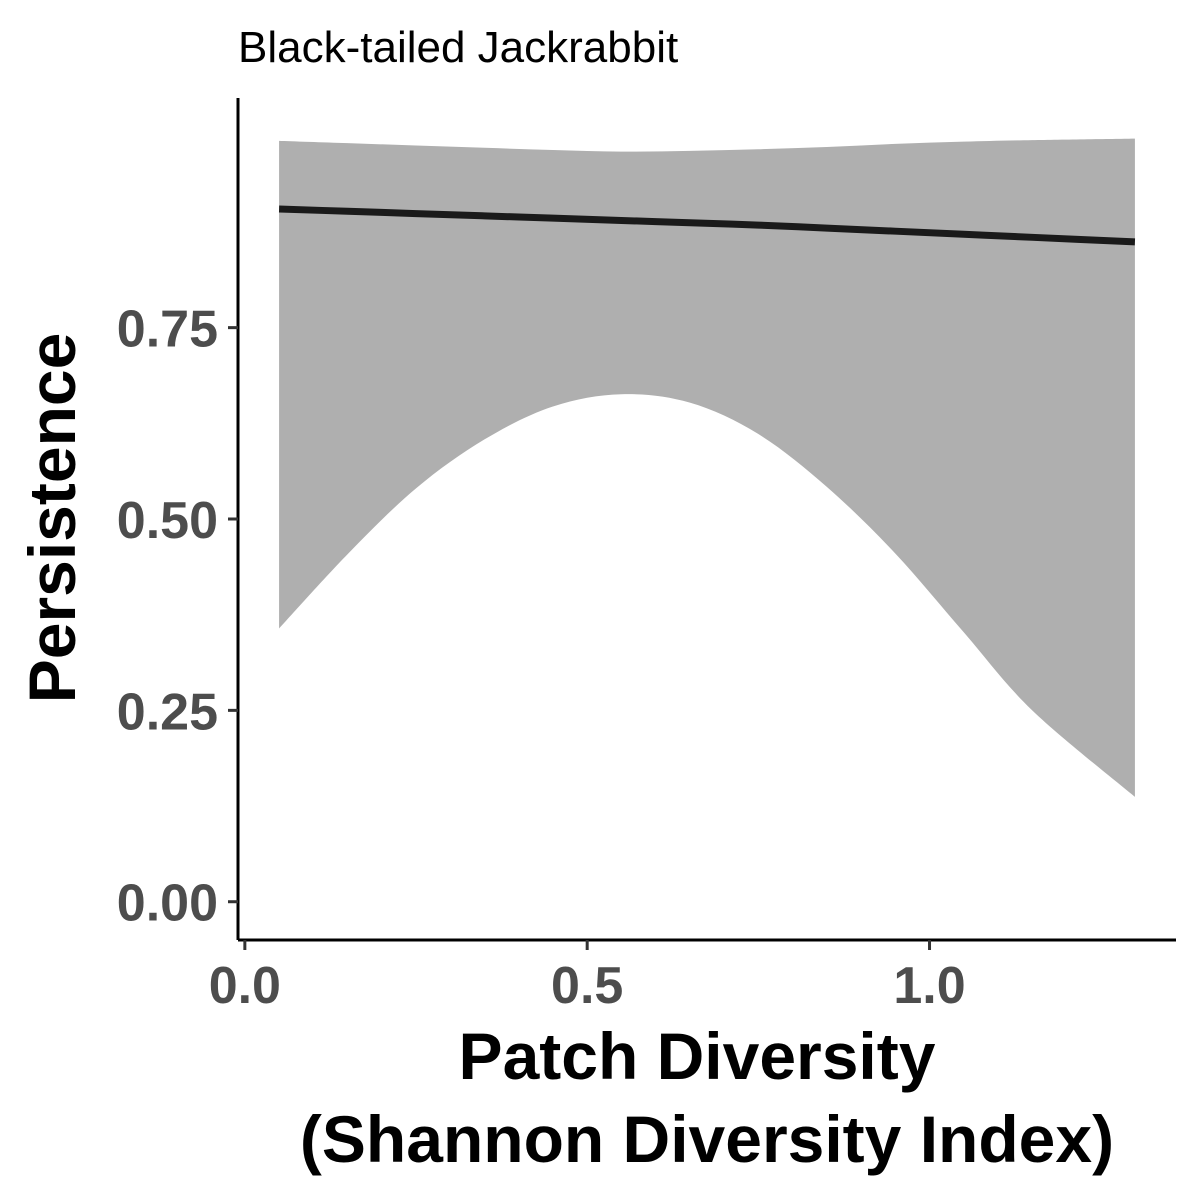 The height and width of the screenshot is (1200, 1200). I want to click on y-tick-label-1: 0.25, so click(167, 712).